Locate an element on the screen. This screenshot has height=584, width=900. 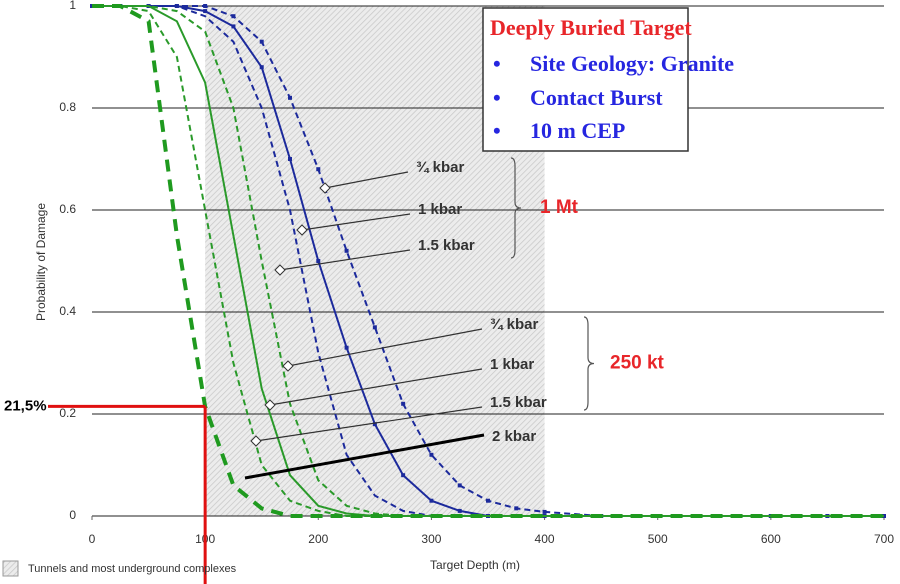
legend-swatch is located at coordinates (10, 568).